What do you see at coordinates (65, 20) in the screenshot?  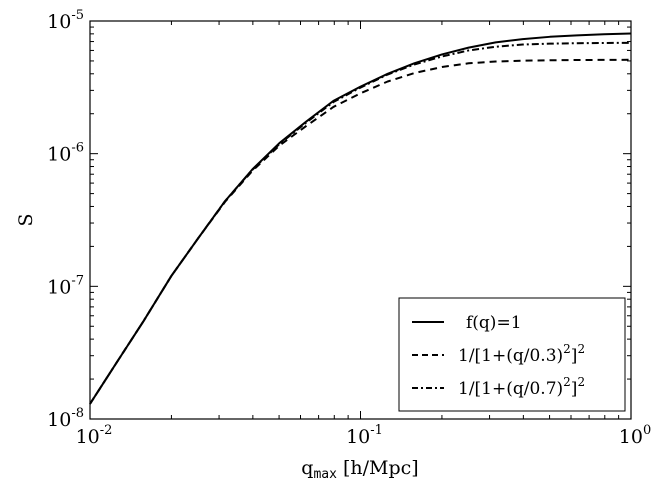 I see `y-tick-label: 10⁻⁵` at bounding box center [65, 20].